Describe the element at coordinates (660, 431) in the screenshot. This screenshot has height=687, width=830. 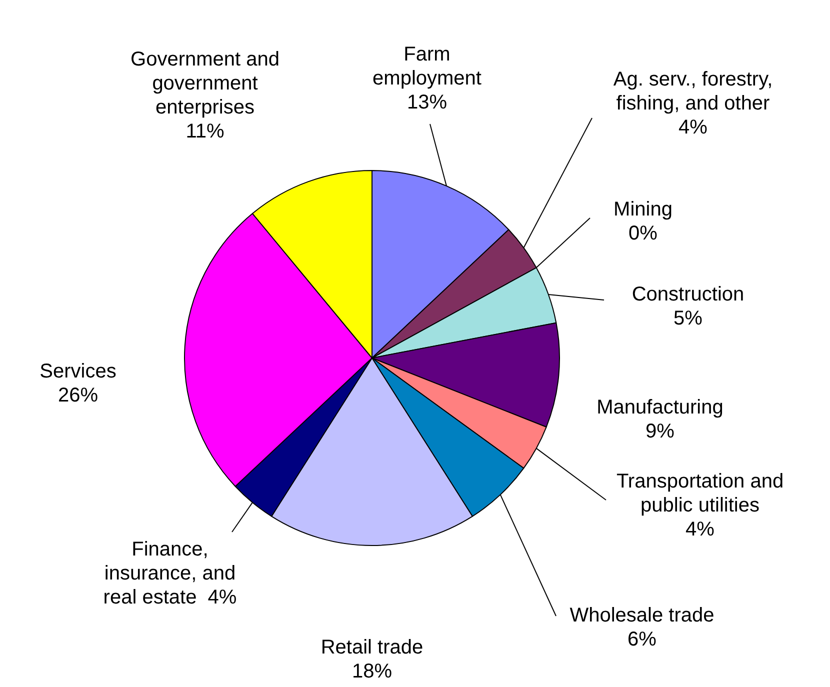
I see `data-label: 9%` at that location.